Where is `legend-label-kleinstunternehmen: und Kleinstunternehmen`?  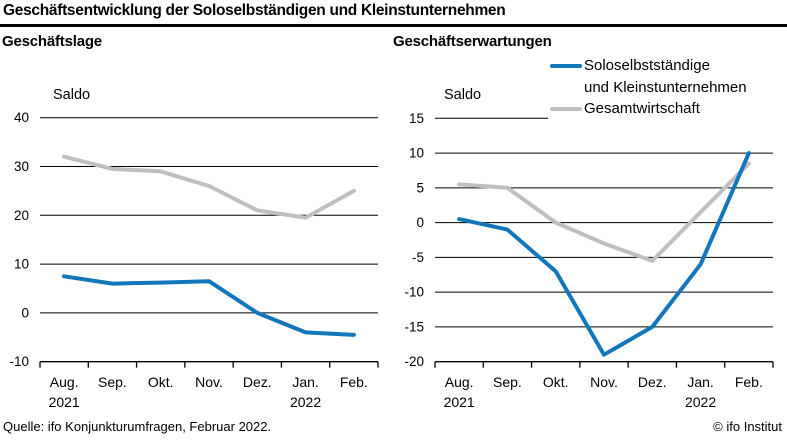 legend-label-kleinstunternehmen: und Kleinstunternehmen is located at coordinates (665, 87).